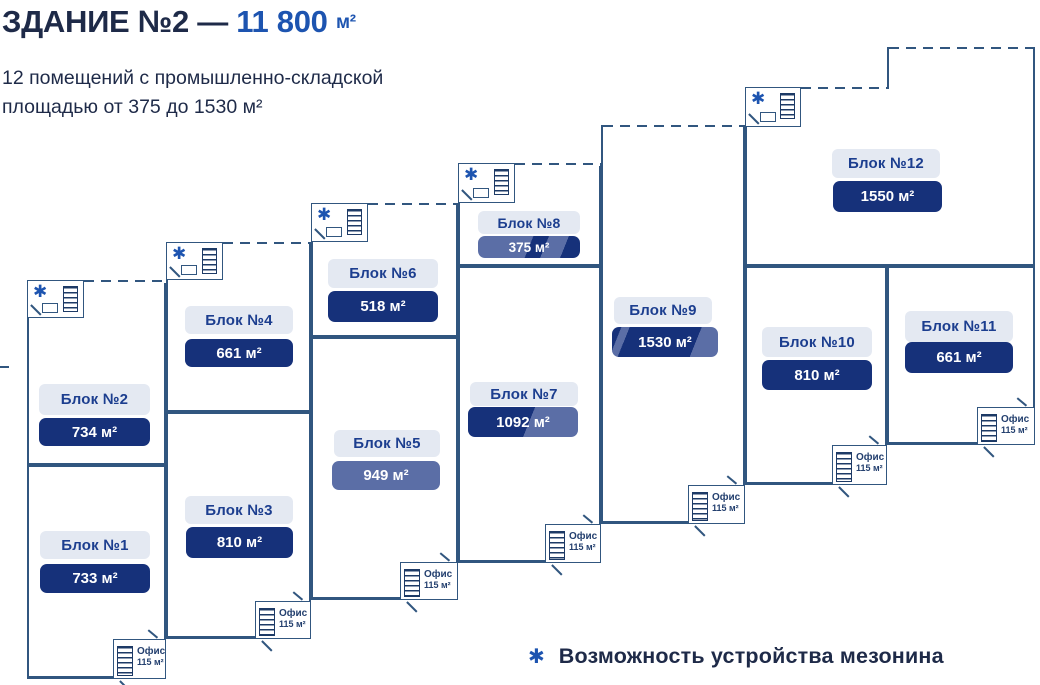  Describe the element at coordinates (239, 542) in the screenshot. I see `block-3-area-badge: 810 м²` at that location.